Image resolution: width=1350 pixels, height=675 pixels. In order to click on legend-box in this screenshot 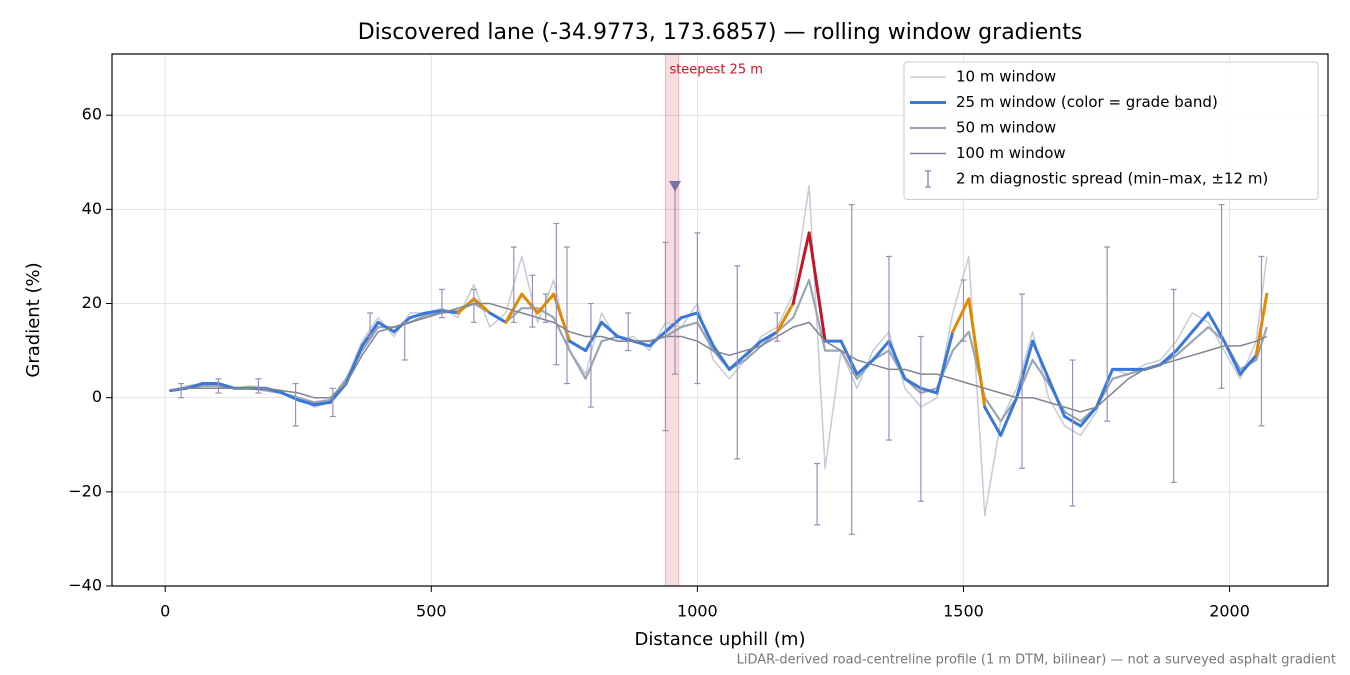, I will do `click(1111, 130)`.